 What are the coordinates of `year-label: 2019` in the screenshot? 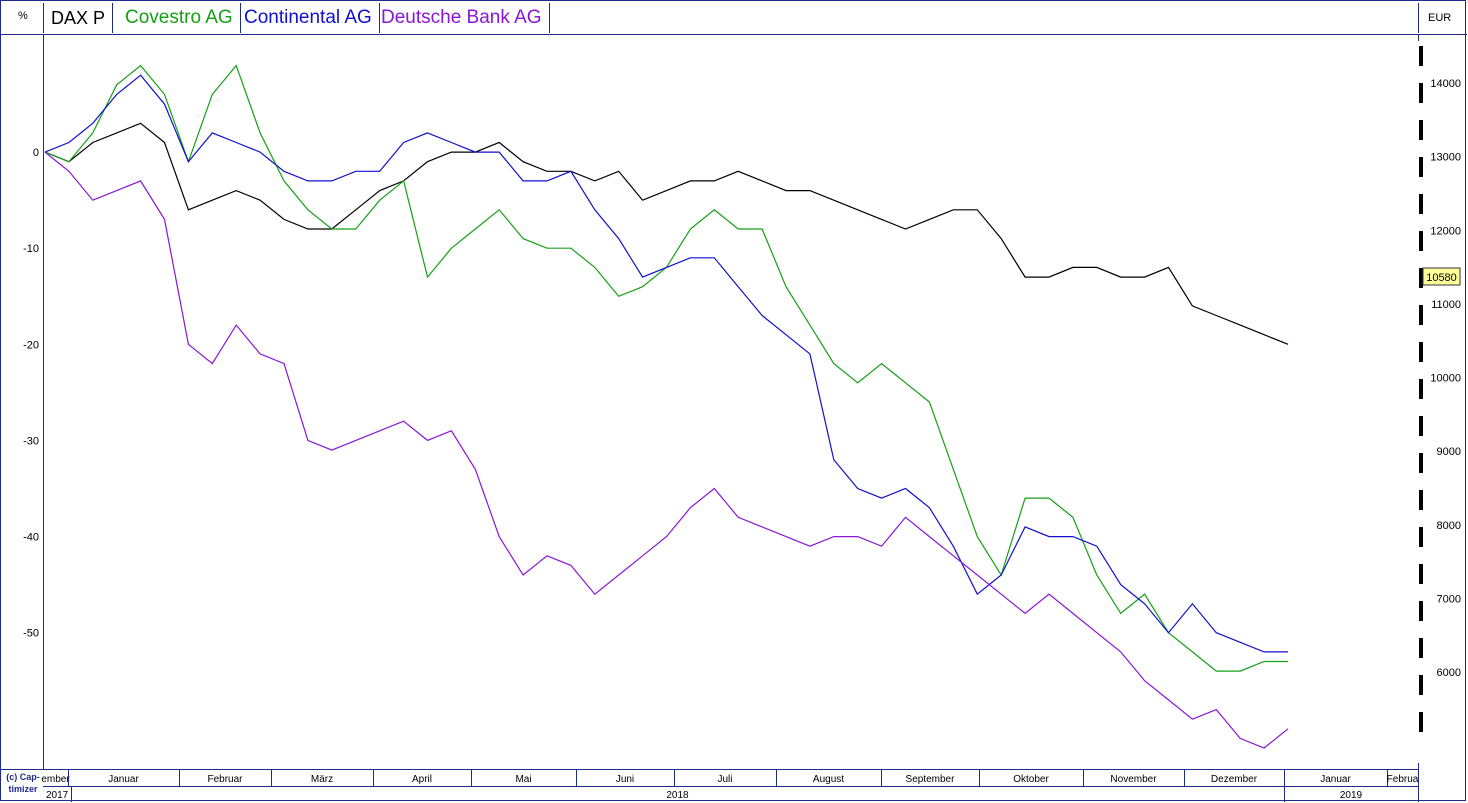 It's located at (1351, 795).